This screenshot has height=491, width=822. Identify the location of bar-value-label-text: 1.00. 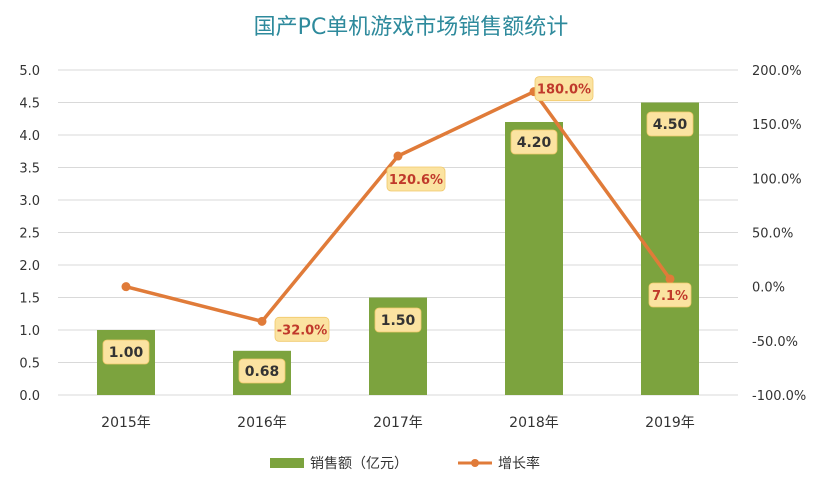
(126, 353).